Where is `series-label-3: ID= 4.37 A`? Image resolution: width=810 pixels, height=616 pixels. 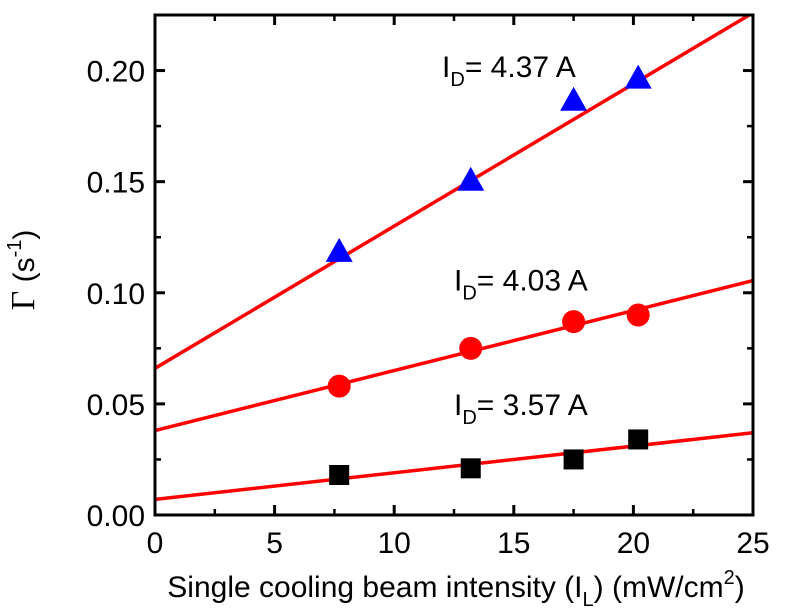
series-label-3: ID= 4.37 A is located at coordinates (509, 71).